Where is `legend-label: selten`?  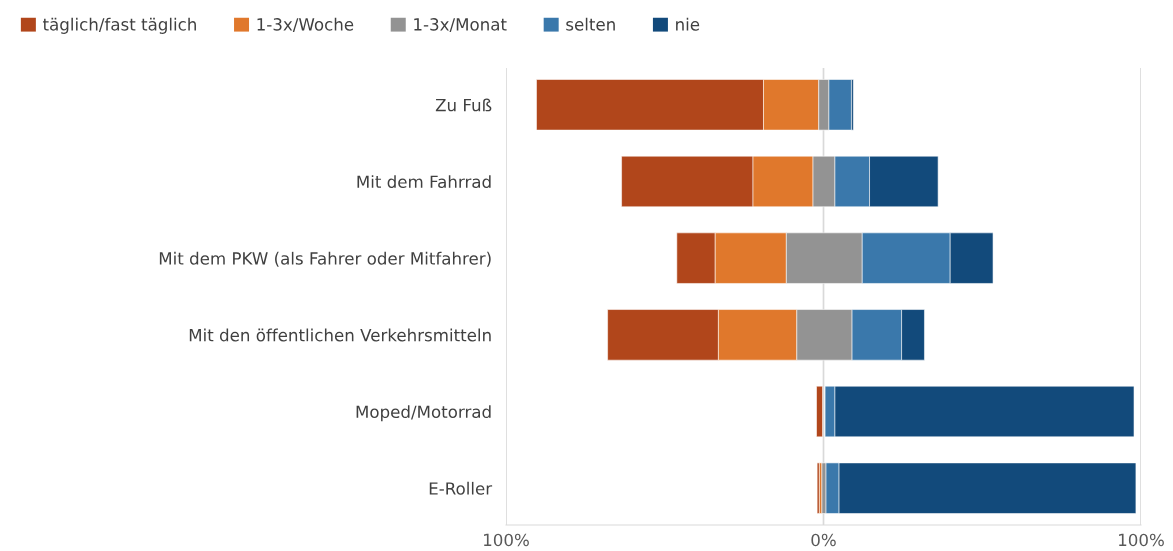 legend-label: selten is located at coordinates (590, 24).